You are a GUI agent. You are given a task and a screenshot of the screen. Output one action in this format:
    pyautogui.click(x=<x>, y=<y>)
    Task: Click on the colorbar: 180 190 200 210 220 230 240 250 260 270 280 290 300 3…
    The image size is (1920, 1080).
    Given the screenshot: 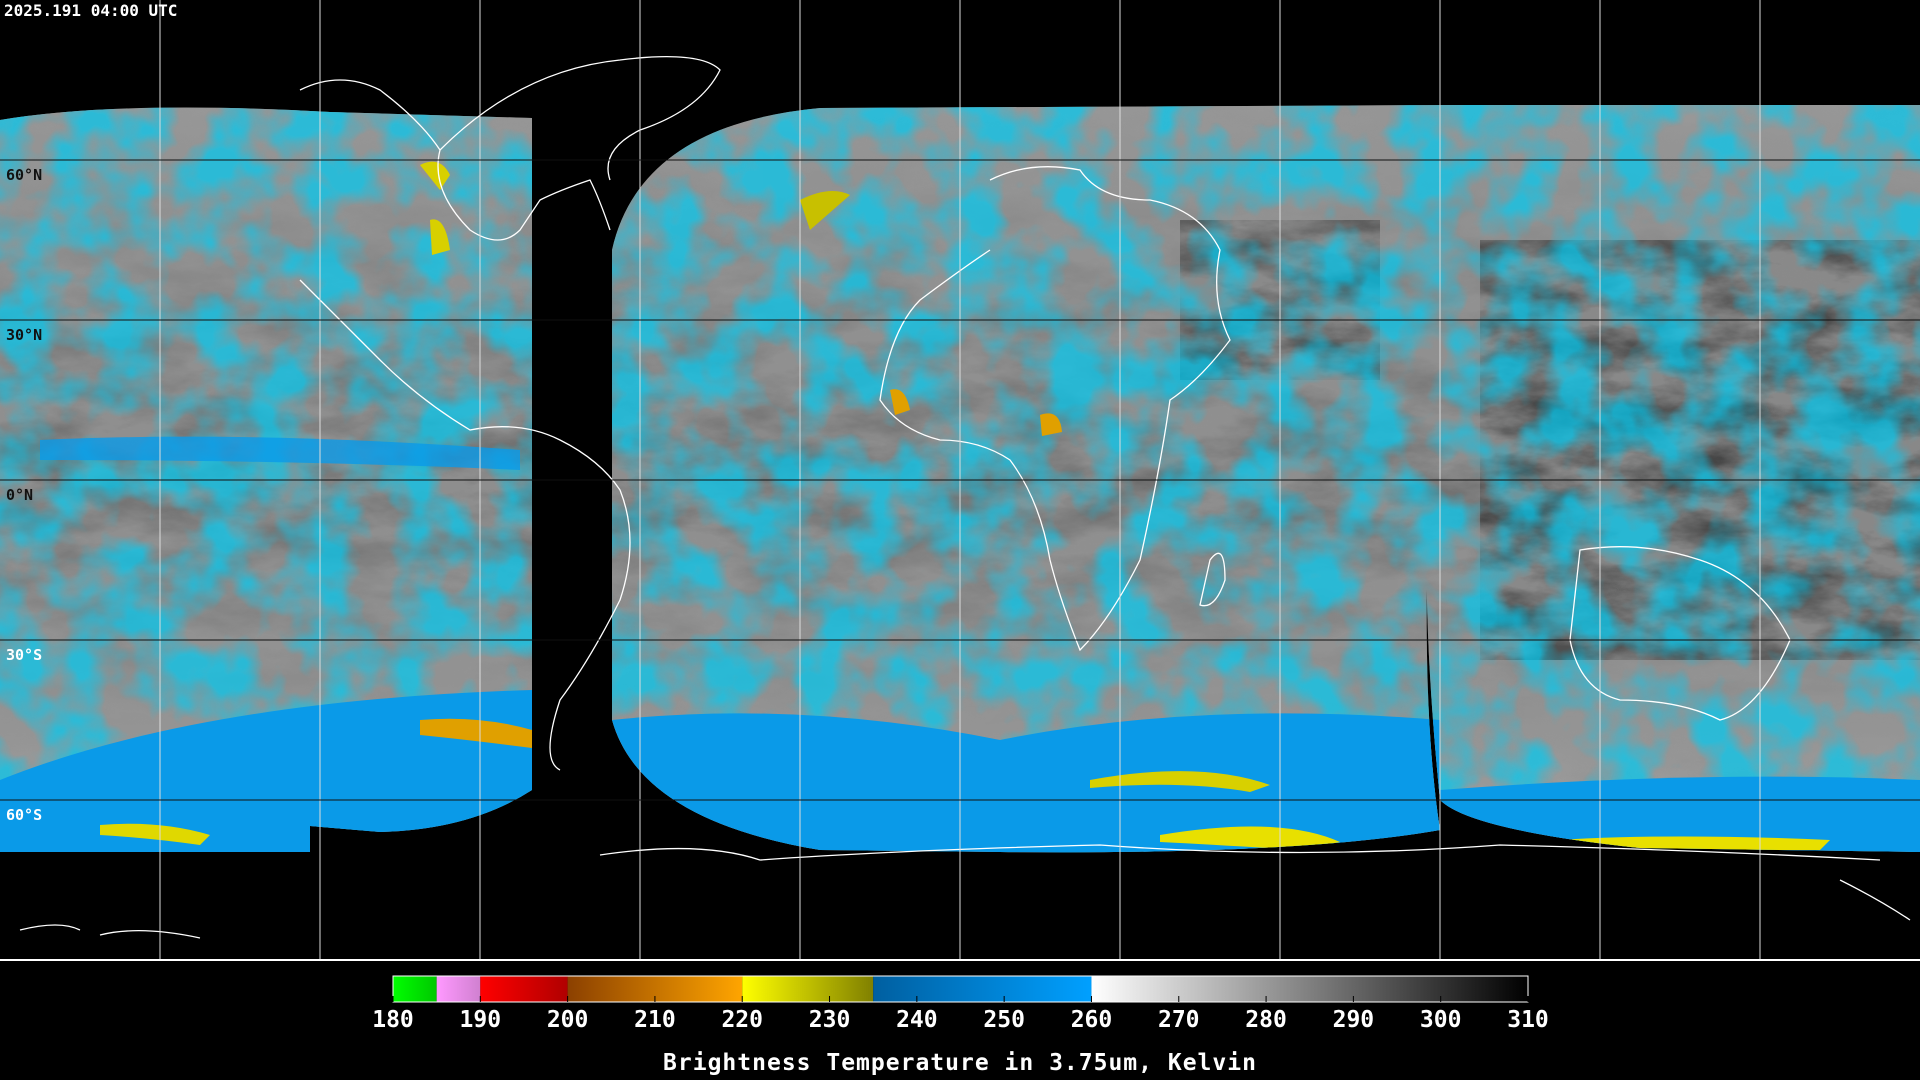 What is the action you would take?
    pyautogui.click(x=960, y=1004)
    